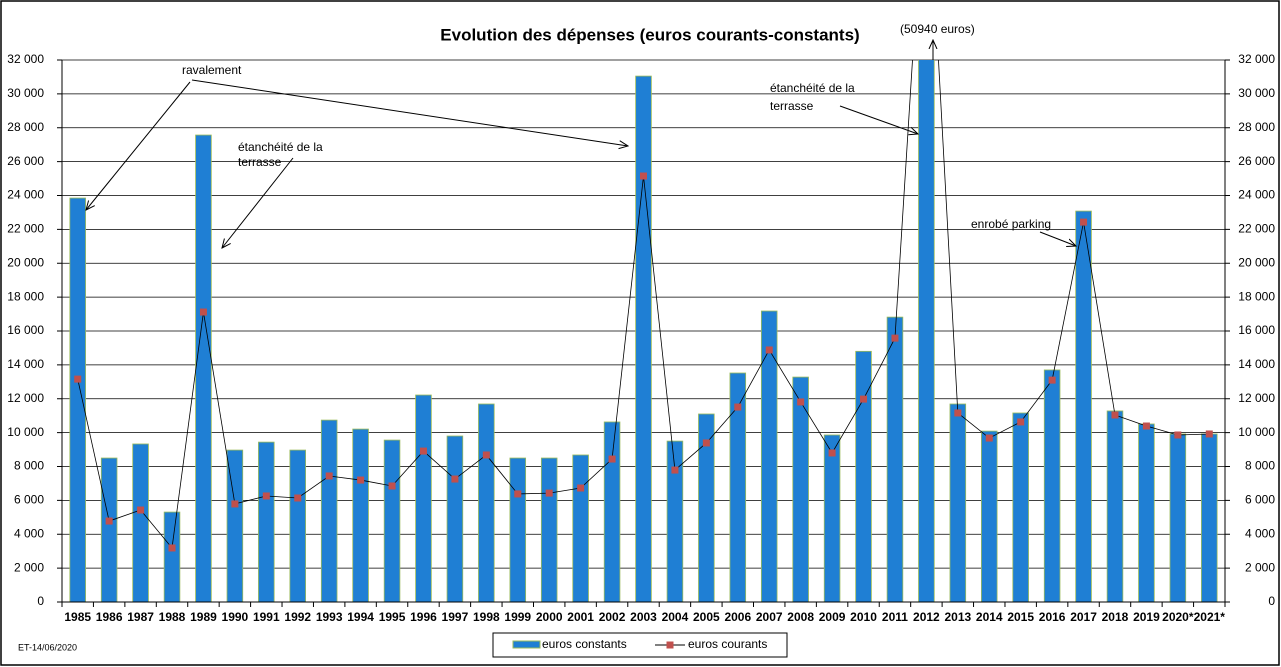  I want to click on legend-box, so click(640, 645).